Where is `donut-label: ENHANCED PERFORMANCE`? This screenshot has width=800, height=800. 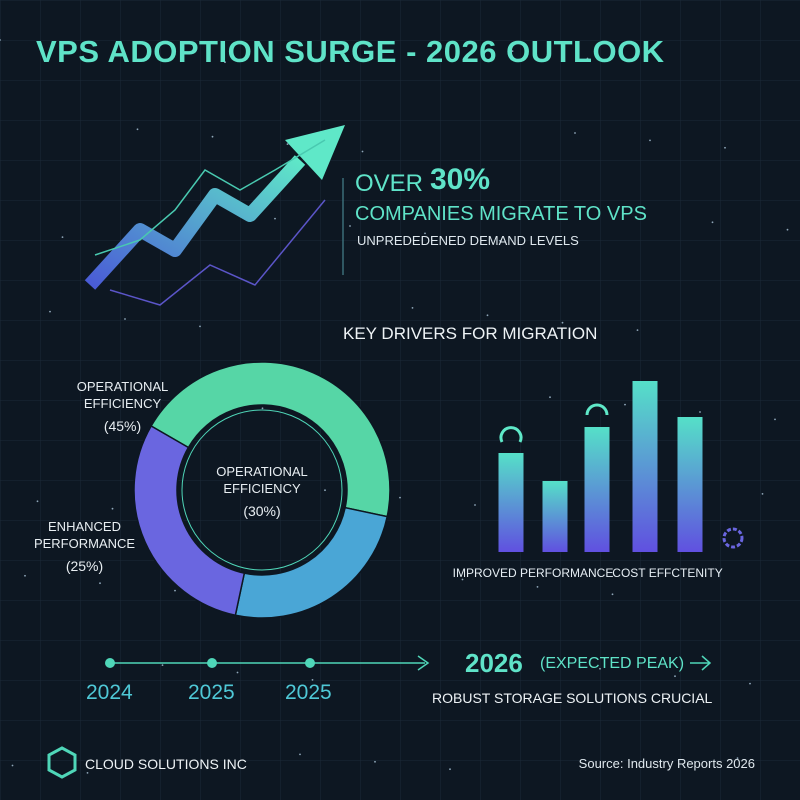 donut-label: ENHANCED PERFORMANCE is located at coordinates (84, 535).